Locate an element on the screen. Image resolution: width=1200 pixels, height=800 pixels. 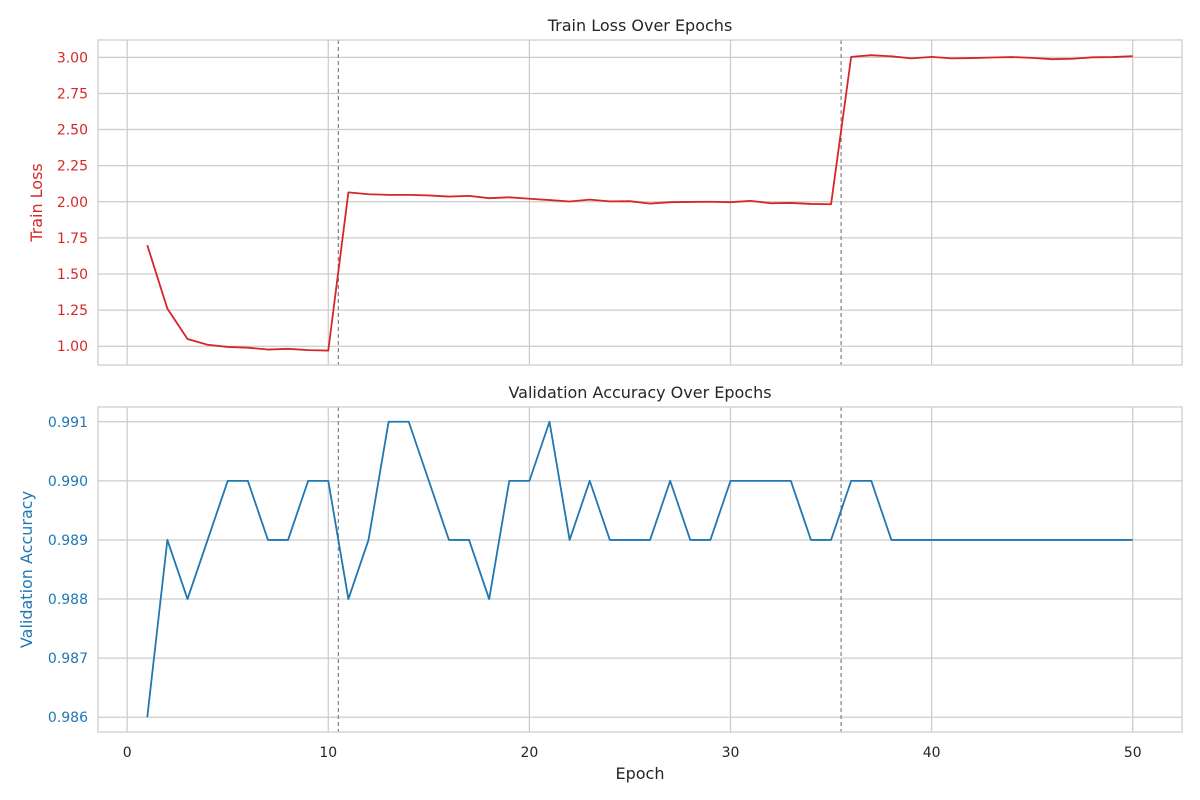
y-tick-label: 1.25 is located at coordinates (72, 311).